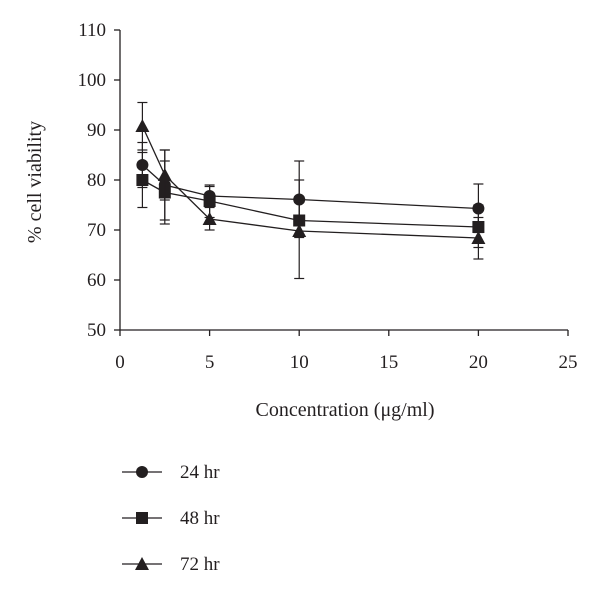  What do you see at coordinates (171, 564) in the screenshot?
I see `legend-item: 72 hr` at bounding box center [171, 564].